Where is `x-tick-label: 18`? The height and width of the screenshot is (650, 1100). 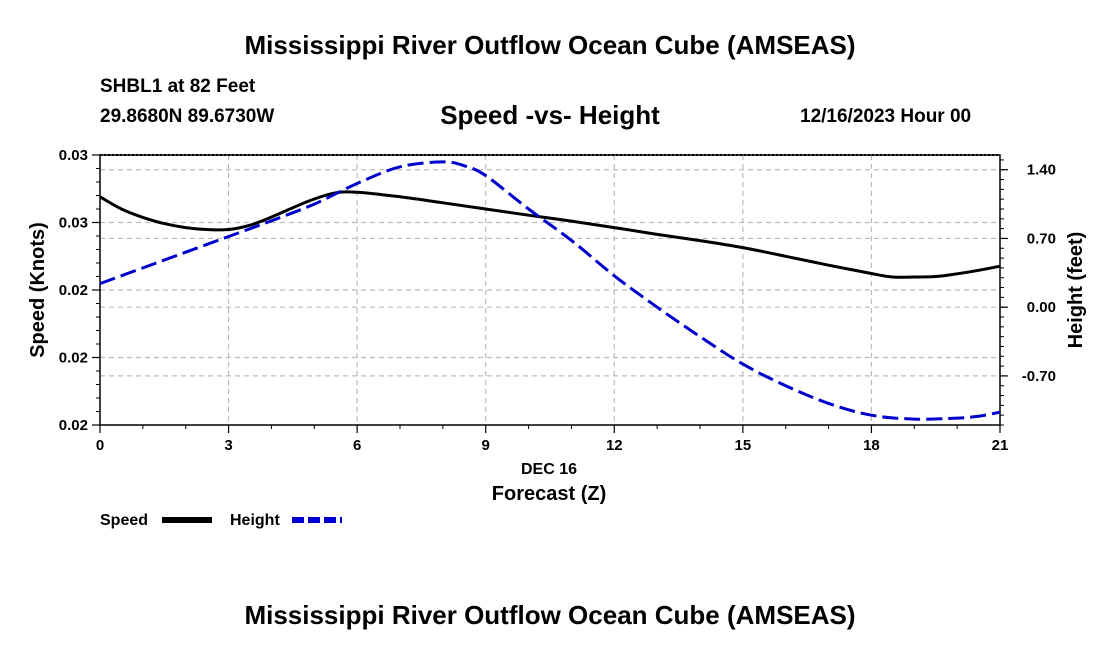
x-tick-label: 18 is located at coordinates (871, 445).